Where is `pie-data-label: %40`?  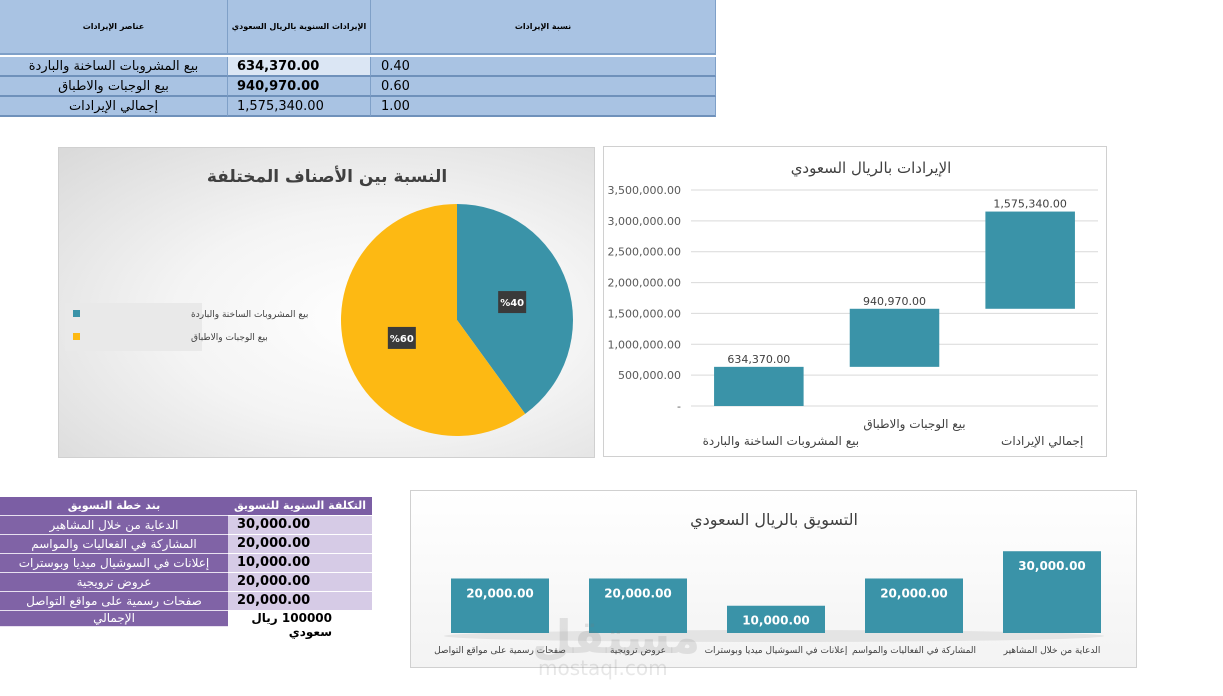 pie-data-label: %40 is located at coordinates (512, 303).